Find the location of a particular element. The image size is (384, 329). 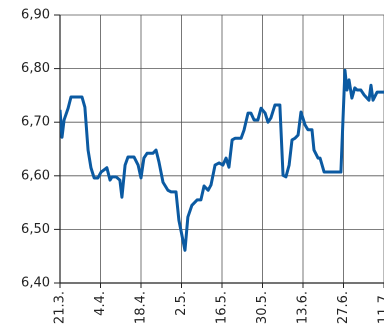

y-tick-label: 6,90 is located at coordinates (35, 15).